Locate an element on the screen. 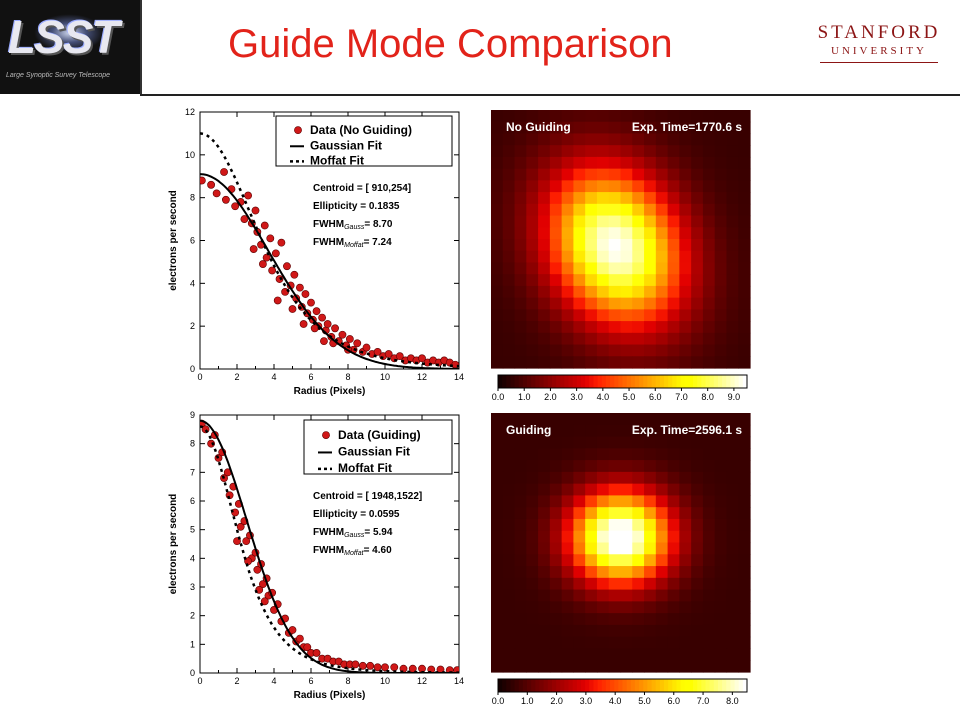 This screenshot has width=960, height=720. fwhm-annotation: FWHMMoffat= 7.24 is located at coordinates (352, 243).